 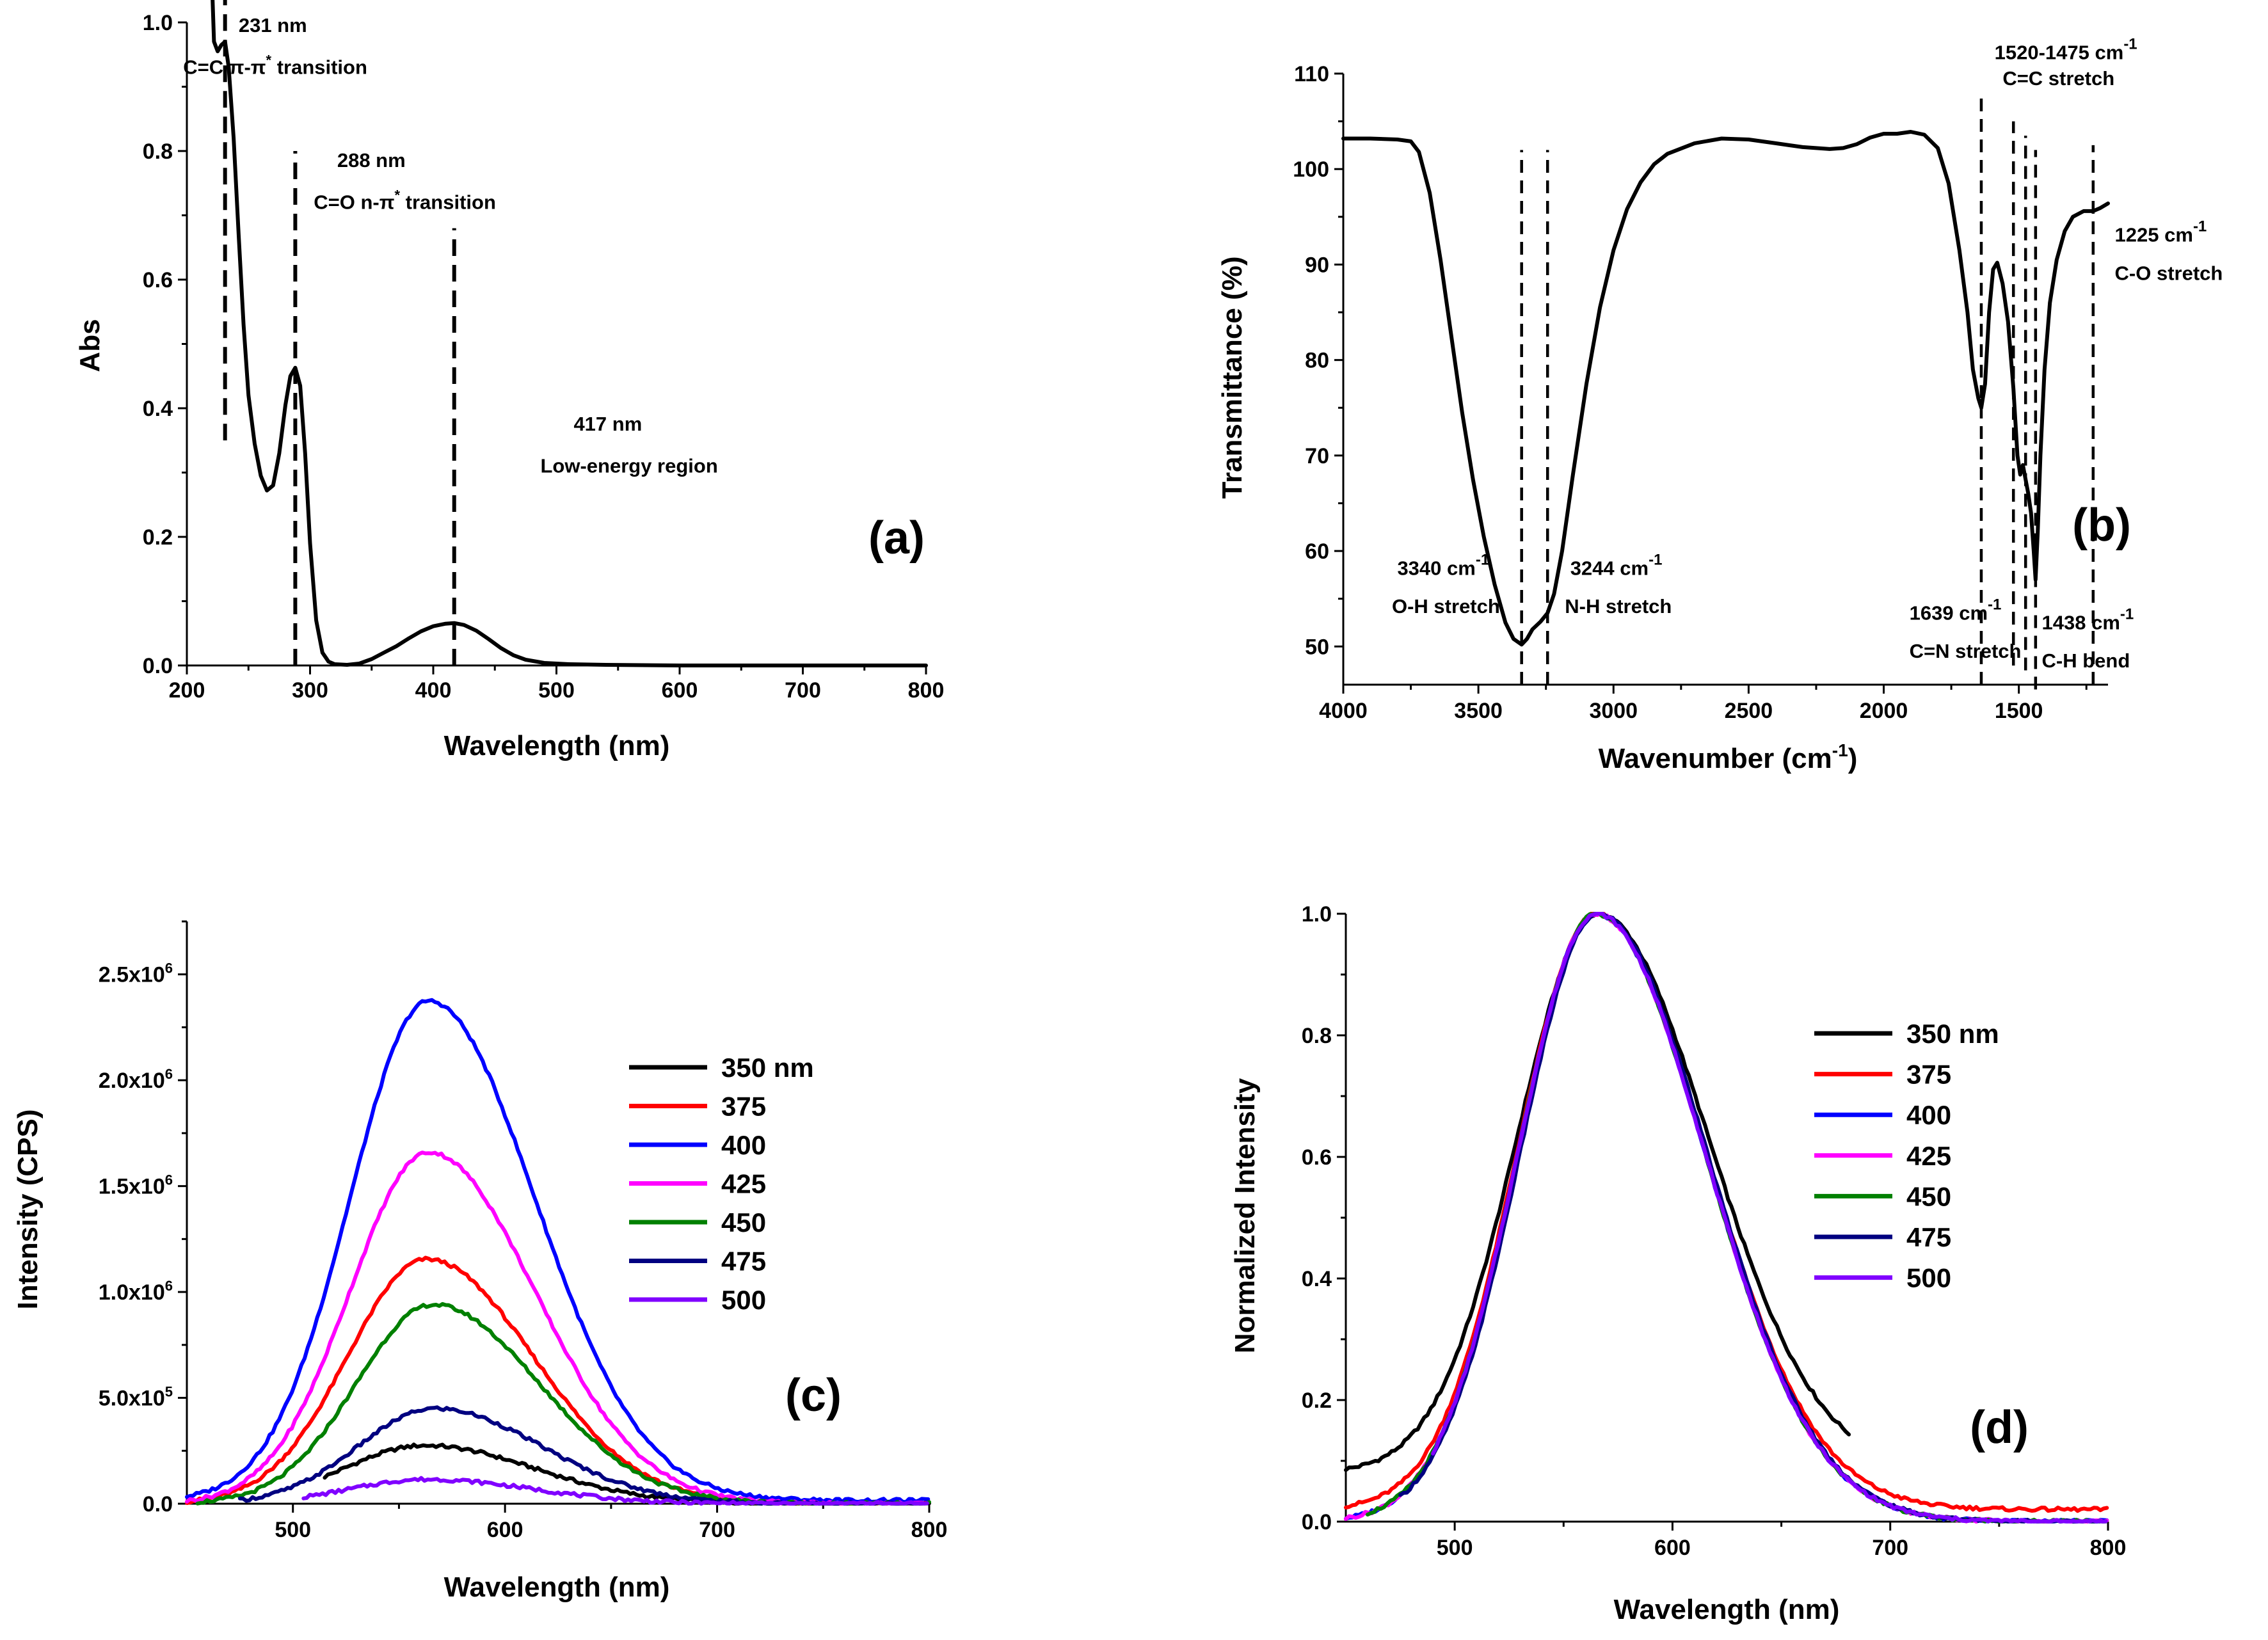 What do you see at coordinates (1956, 610) in the screenshot?
I see `annotation: 1639 cm-1` at bounding box center [1956, 610].